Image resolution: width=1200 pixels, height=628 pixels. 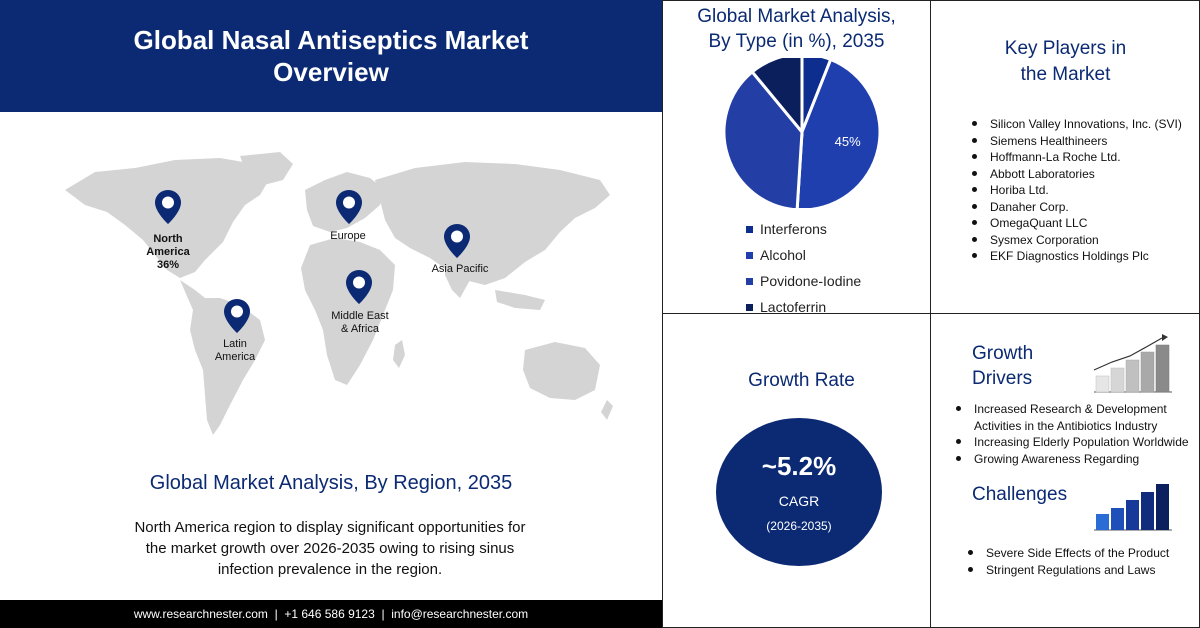 What do you see at coordinates (360, 316) in the screenshot?
I see `middle-east-label-line1: Middle East` at bounding box center [360, 316].